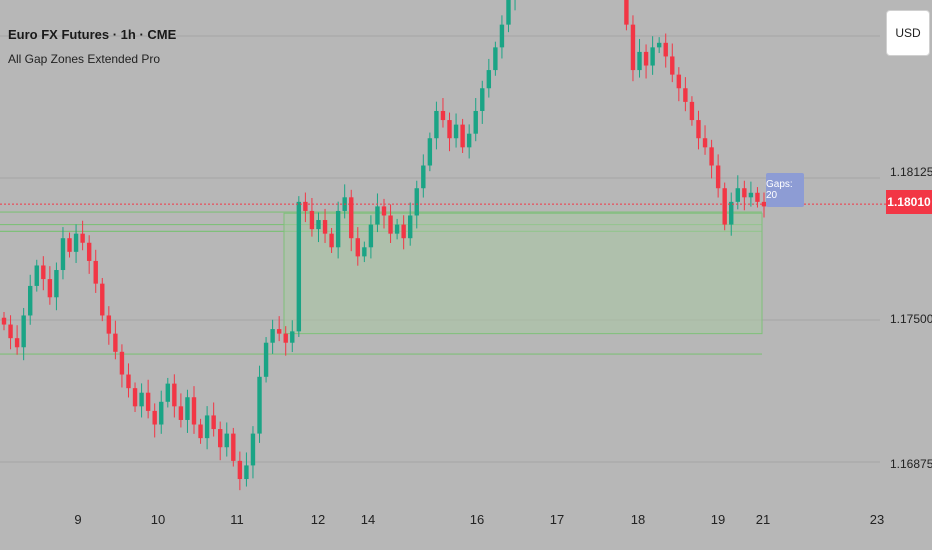 Image resolution: width=932 pixels, height=550 pixels. I want to click on currency-button: USD, so click(908, 33).